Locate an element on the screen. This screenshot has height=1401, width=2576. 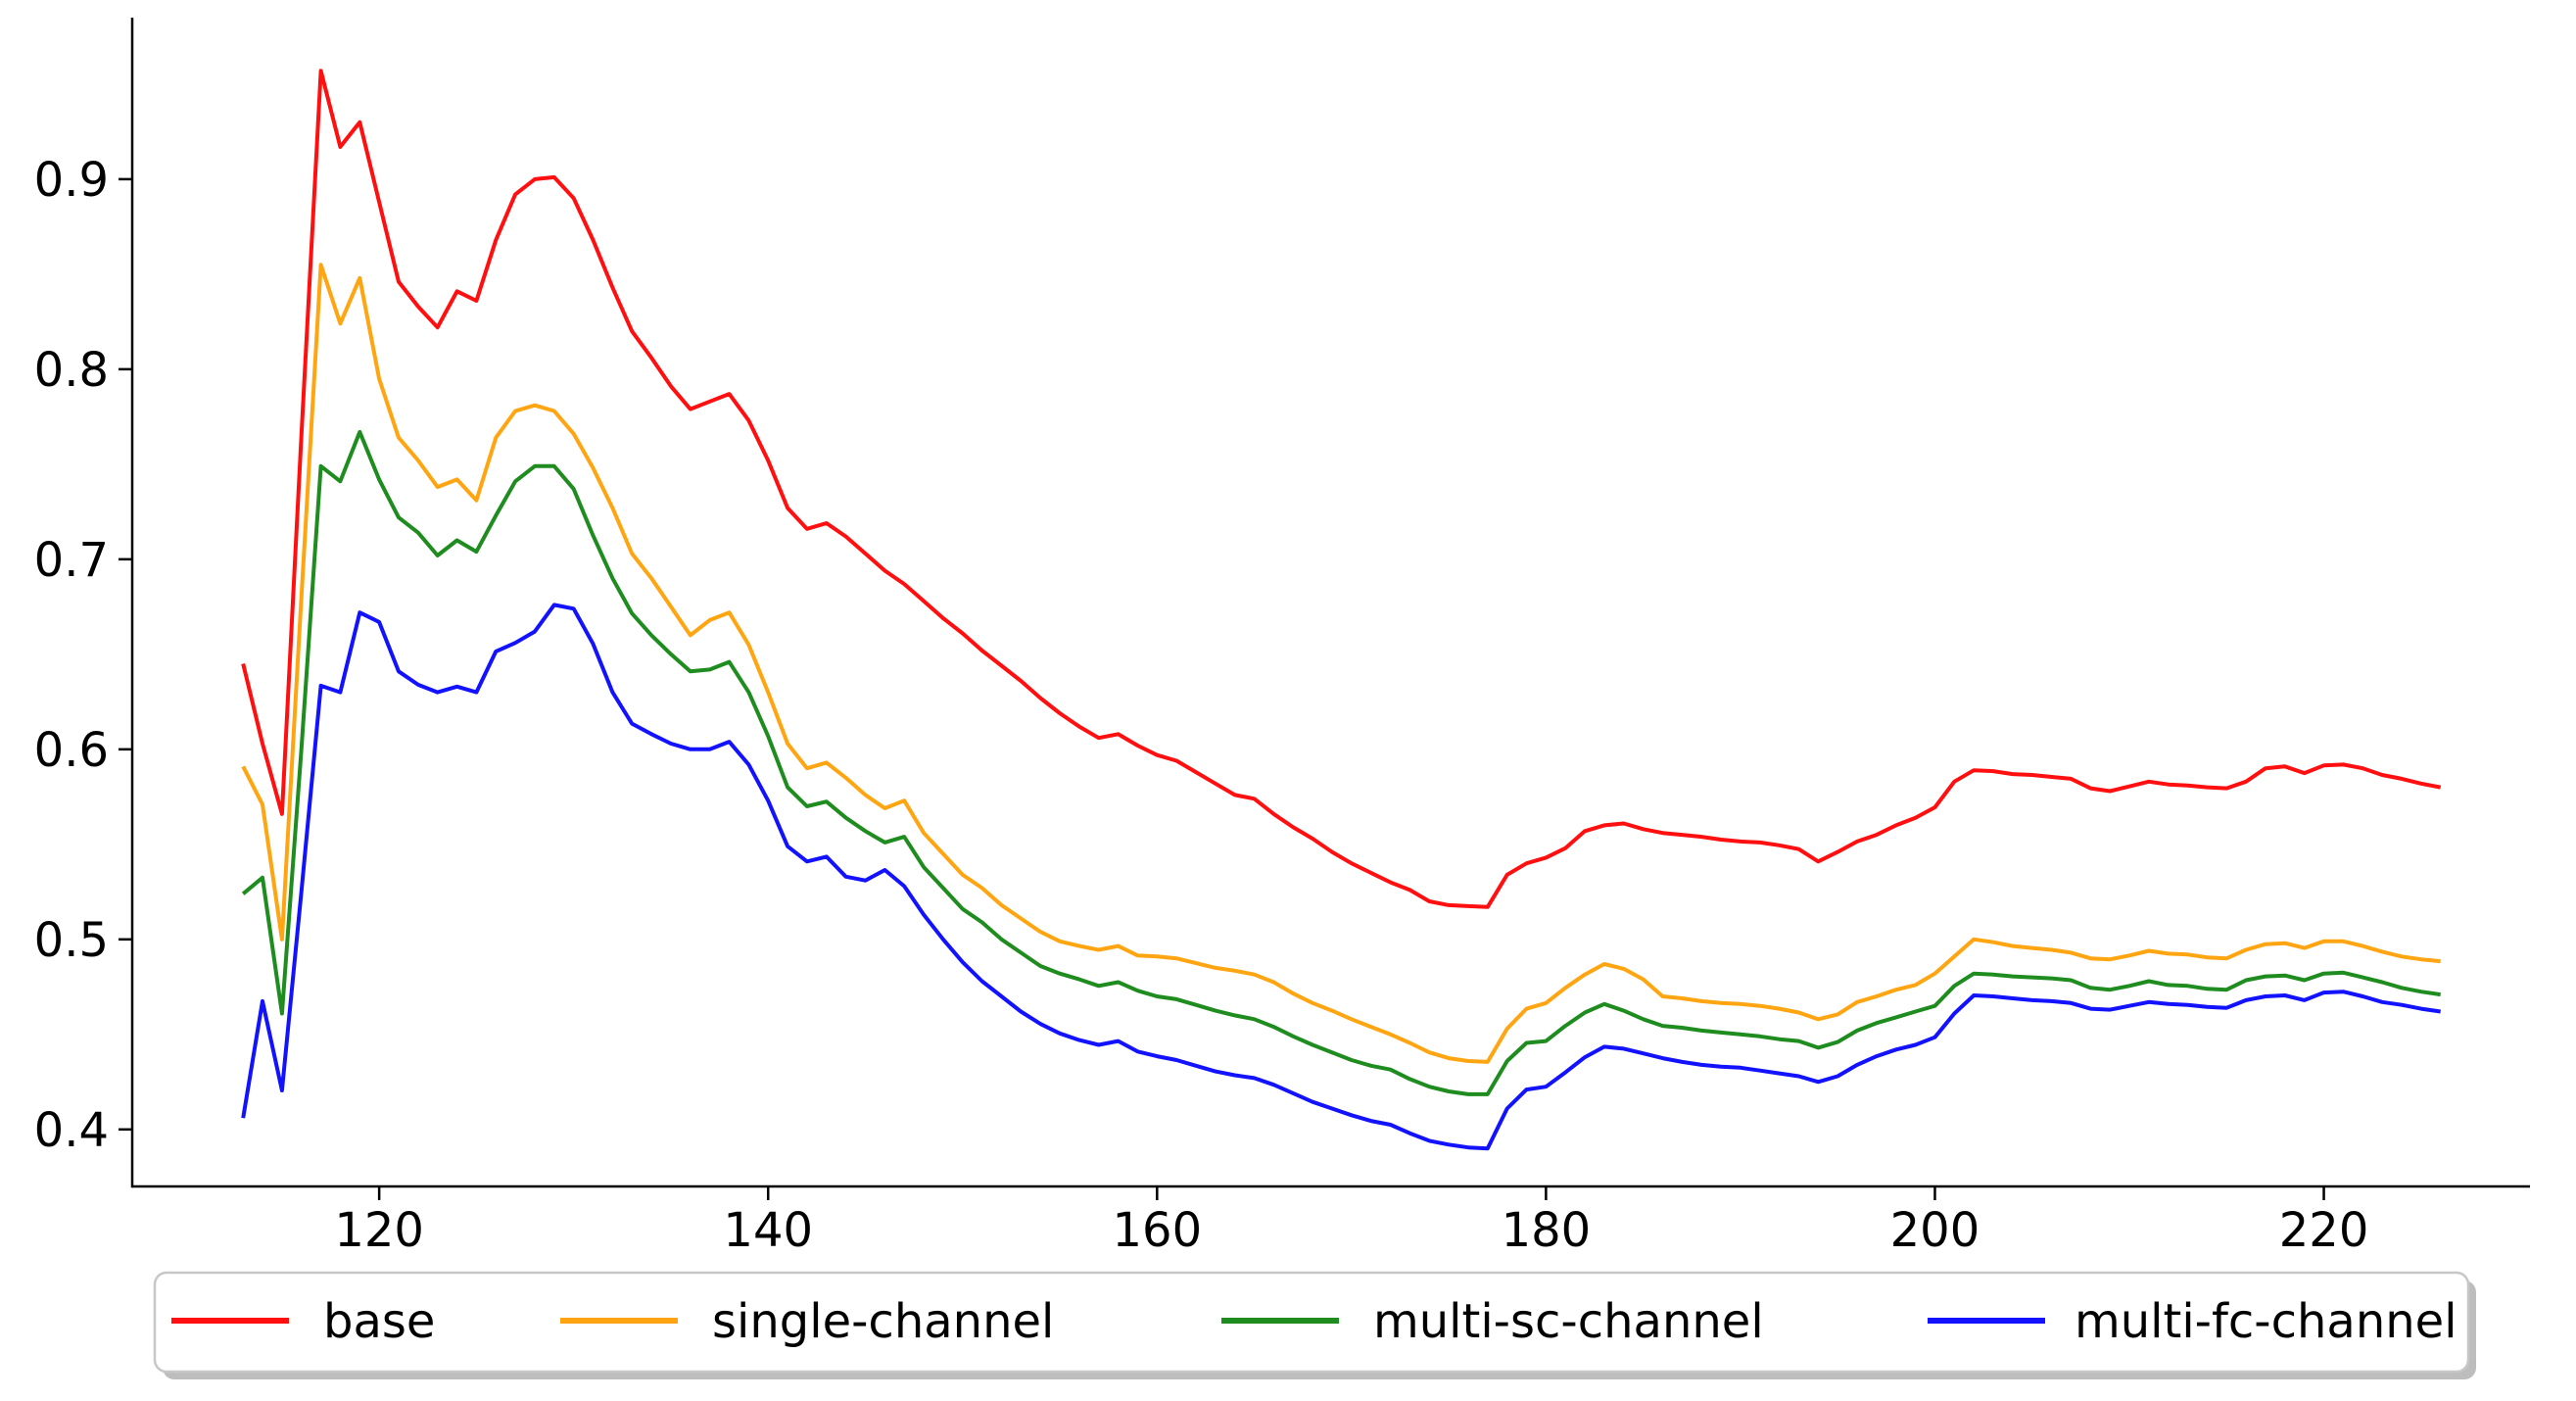
y-tick-label: 0.4 is located at coordinates (71, 1130).